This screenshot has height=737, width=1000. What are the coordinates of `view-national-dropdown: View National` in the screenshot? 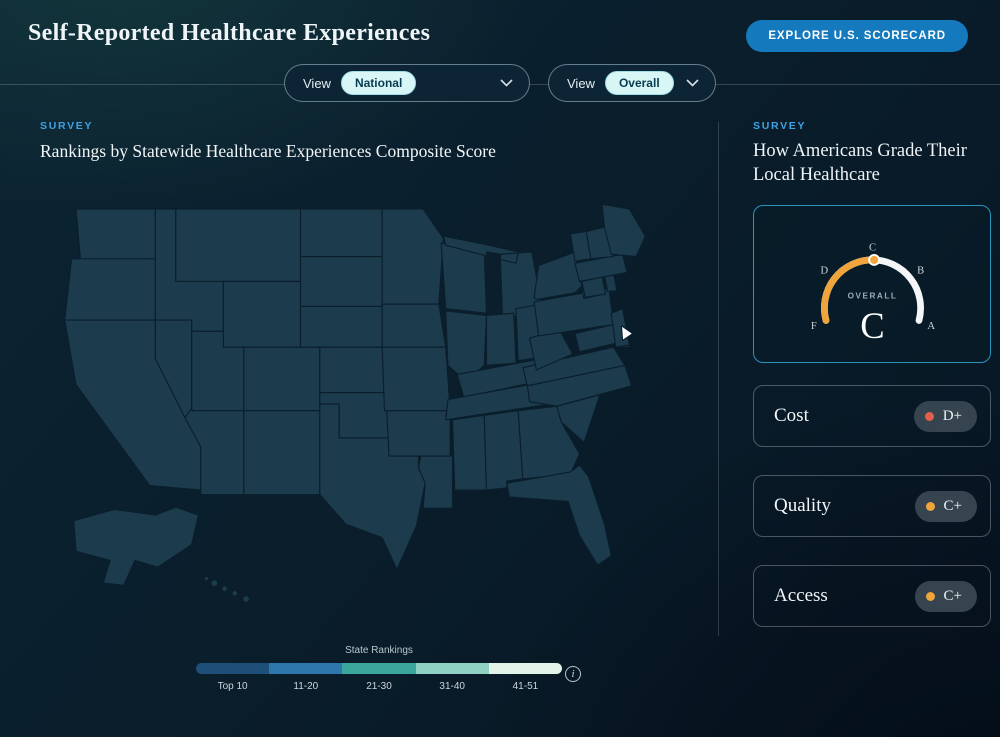 It's located at (407, 83).